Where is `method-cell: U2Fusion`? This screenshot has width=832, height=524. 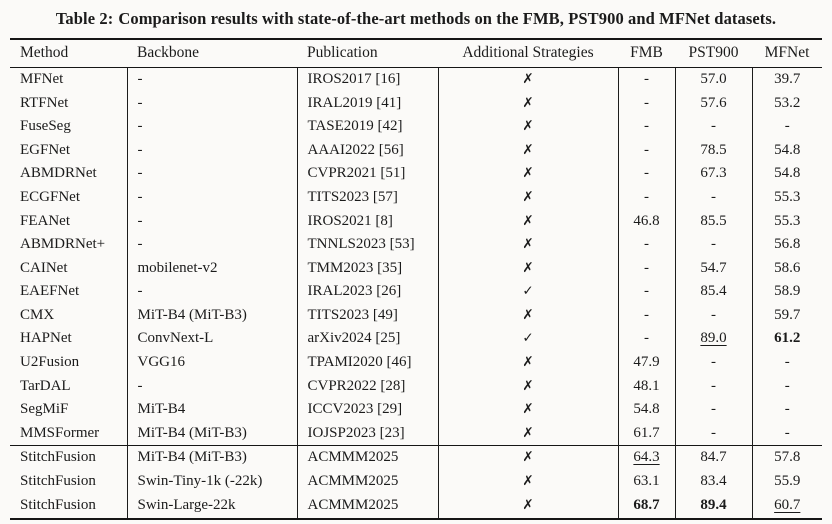
method-cell: U2Fusion is located at coordinates (69, 362).